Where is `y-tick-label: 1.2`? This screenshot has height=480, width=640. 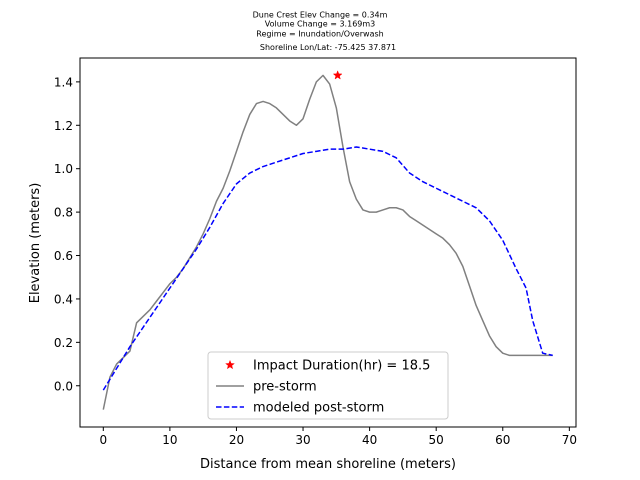 y-tick-label: 1.2 is located at coordinates (63, 126).